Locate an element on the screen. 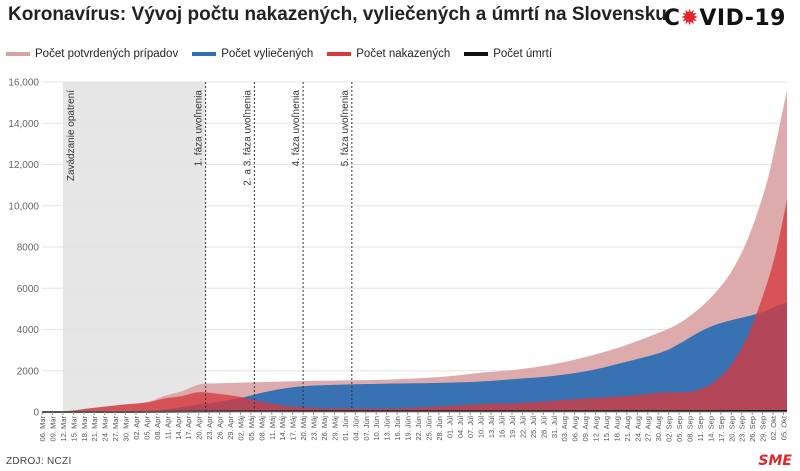  x-tick-label: 02. Okt is located at coordinates (773, 427).